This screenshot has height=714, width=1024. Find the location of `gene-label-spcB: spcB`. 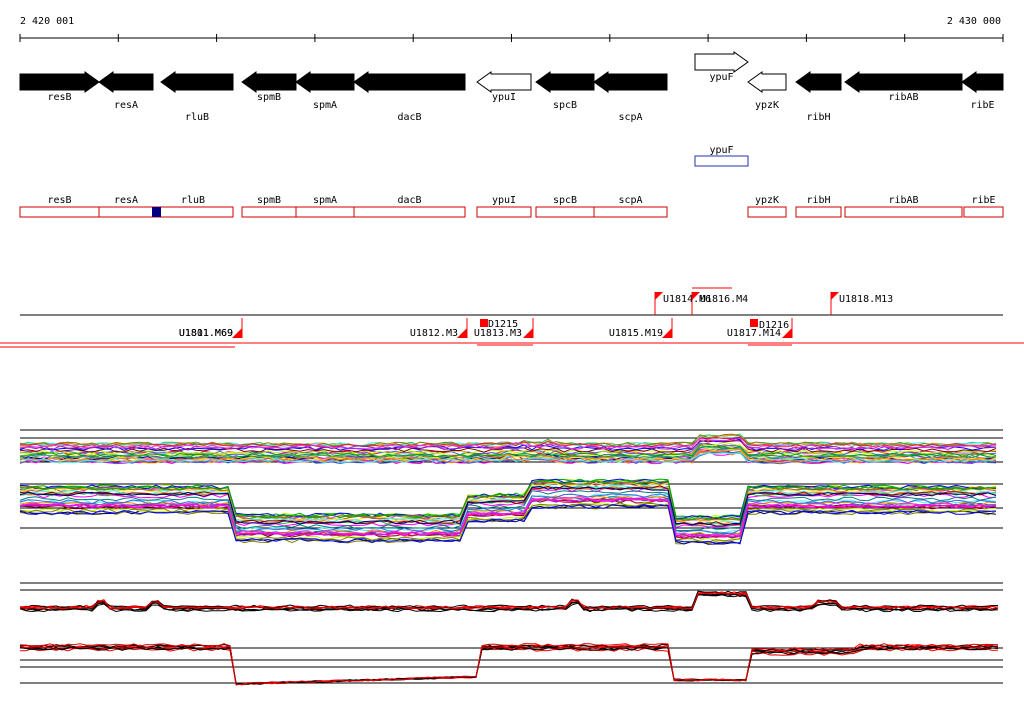

gene-label-spcB: spcB is located at coordinates (565, 105).